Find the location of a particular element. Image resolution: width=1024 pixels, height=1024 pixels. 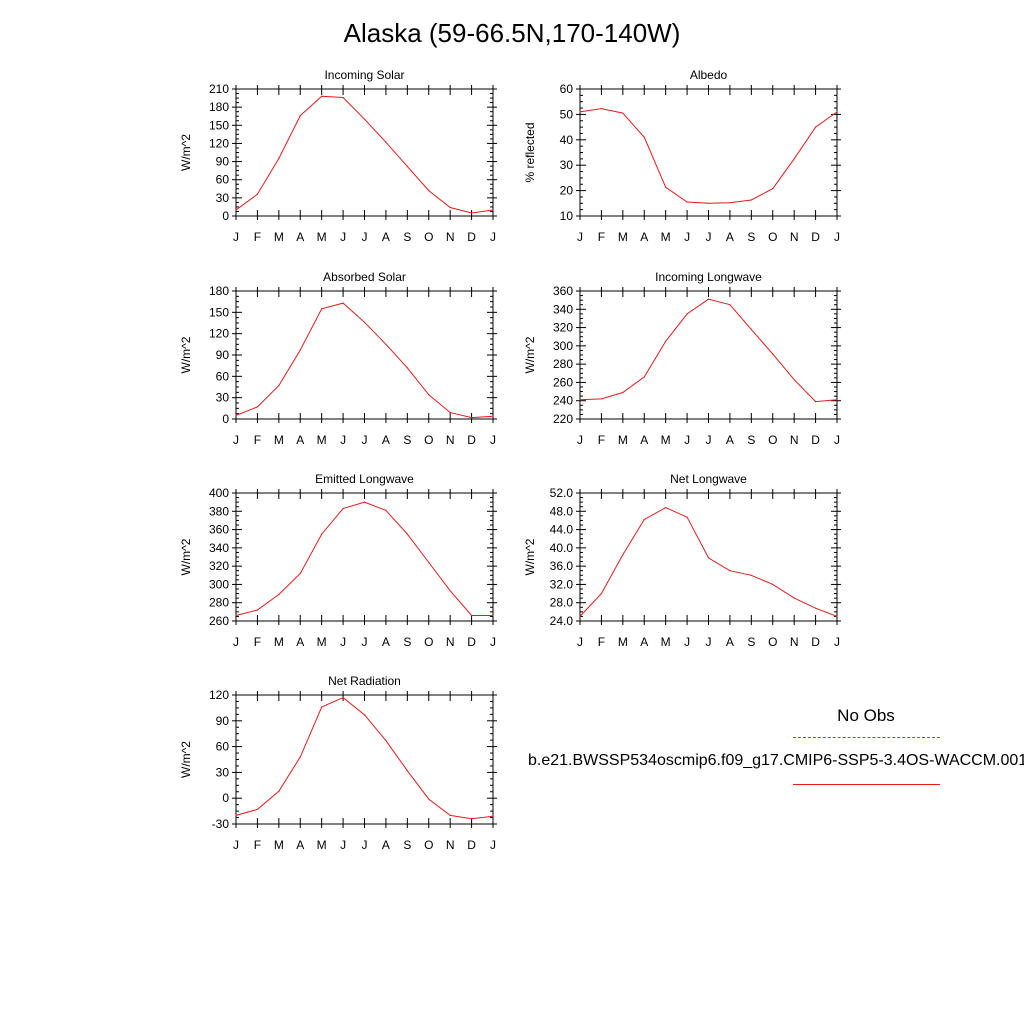

plot-frame is located at coordinates (364, 152).